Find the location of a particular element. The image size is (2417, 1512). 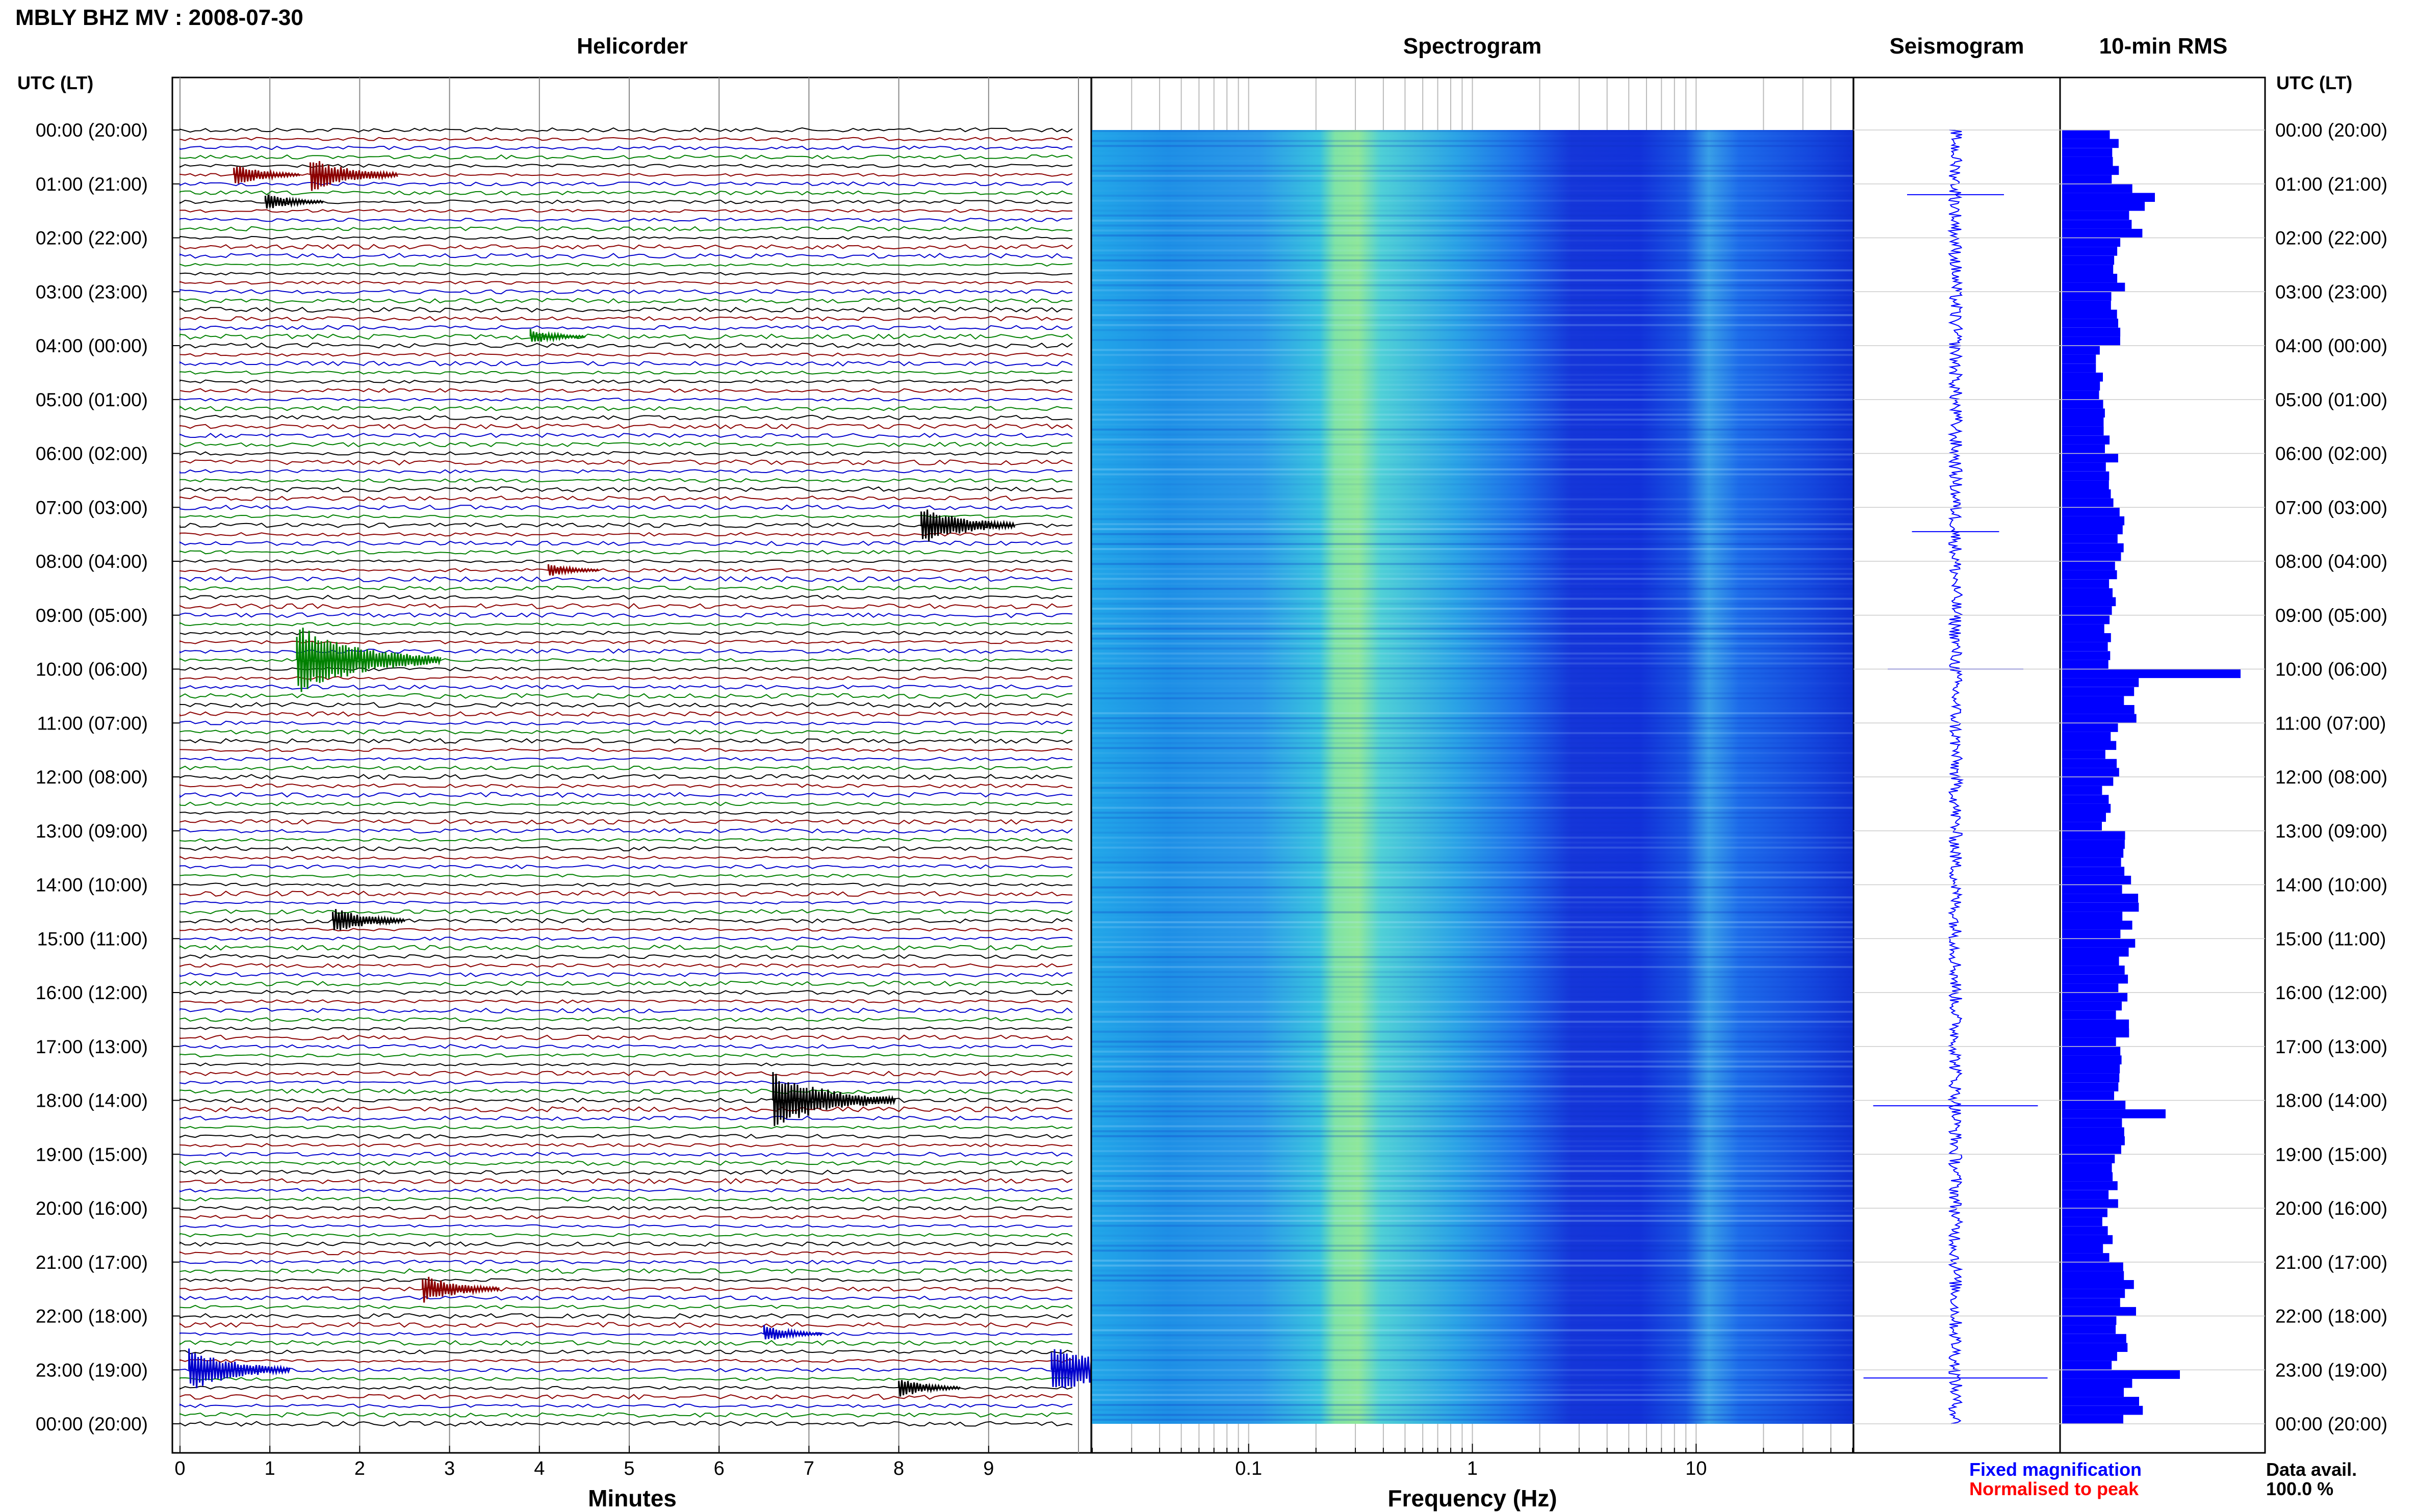

time-label-right: 21:00 (17:00) is located at coordinates (2331, 1262).